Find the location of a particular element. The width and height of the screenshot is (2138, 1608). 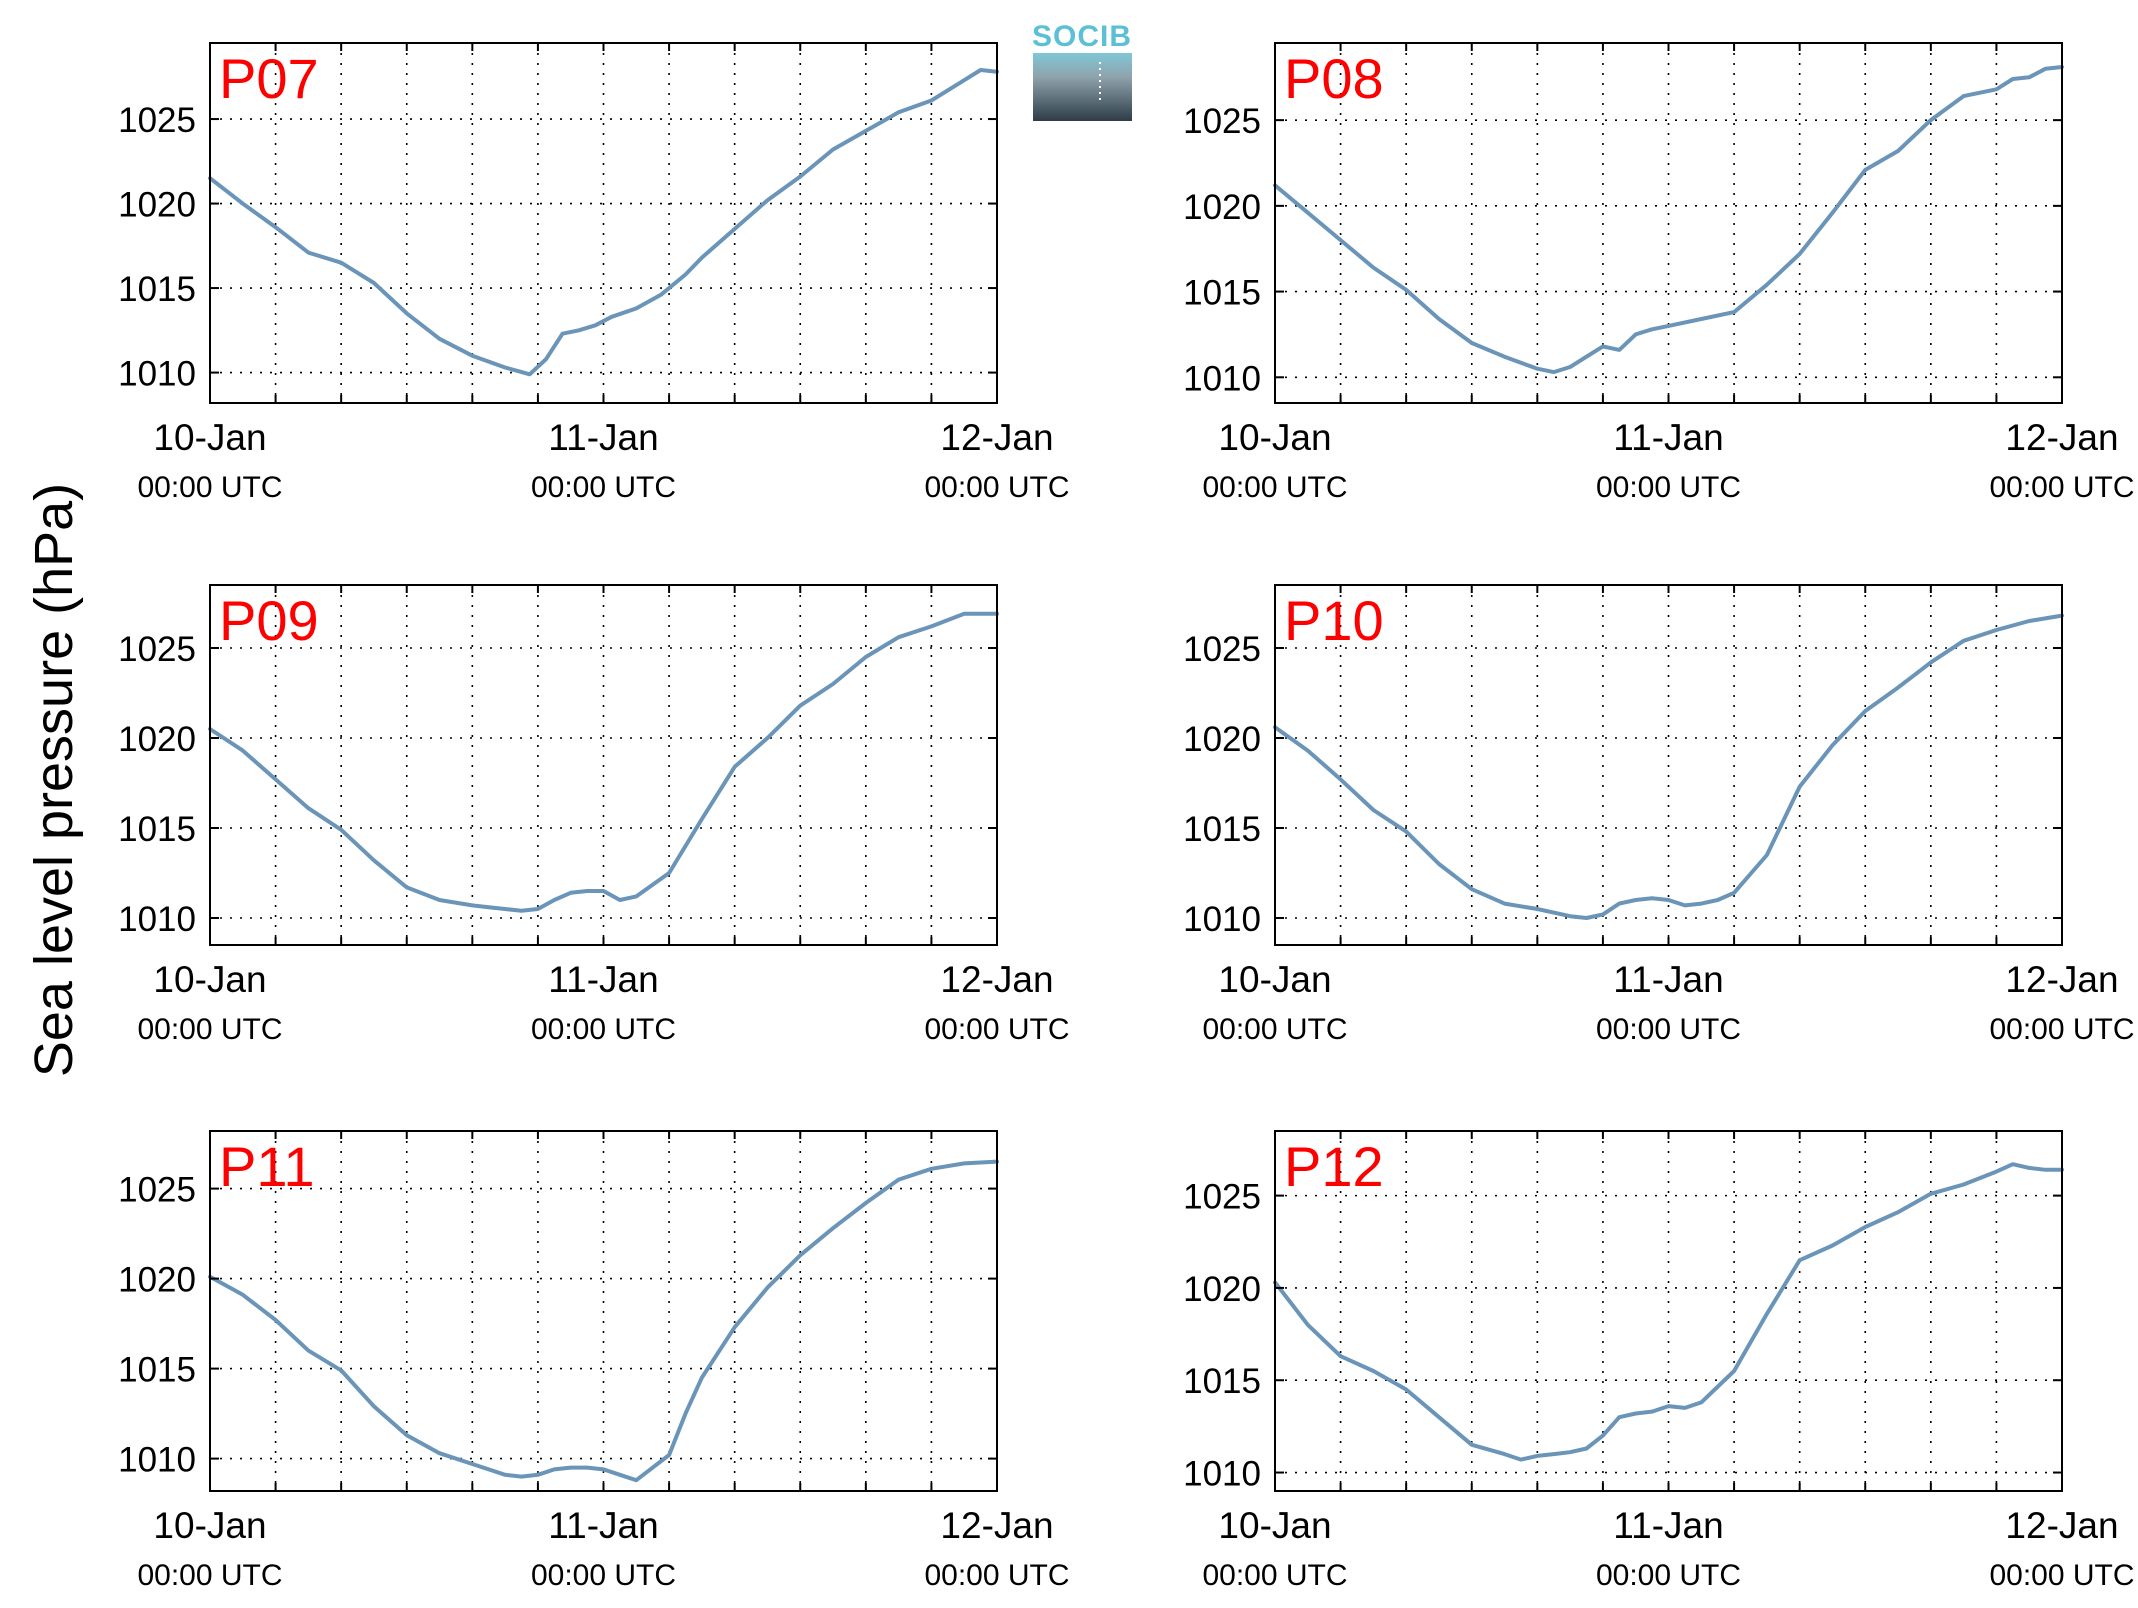

panel-label: P12 is located at coordinates (1334, 1166).